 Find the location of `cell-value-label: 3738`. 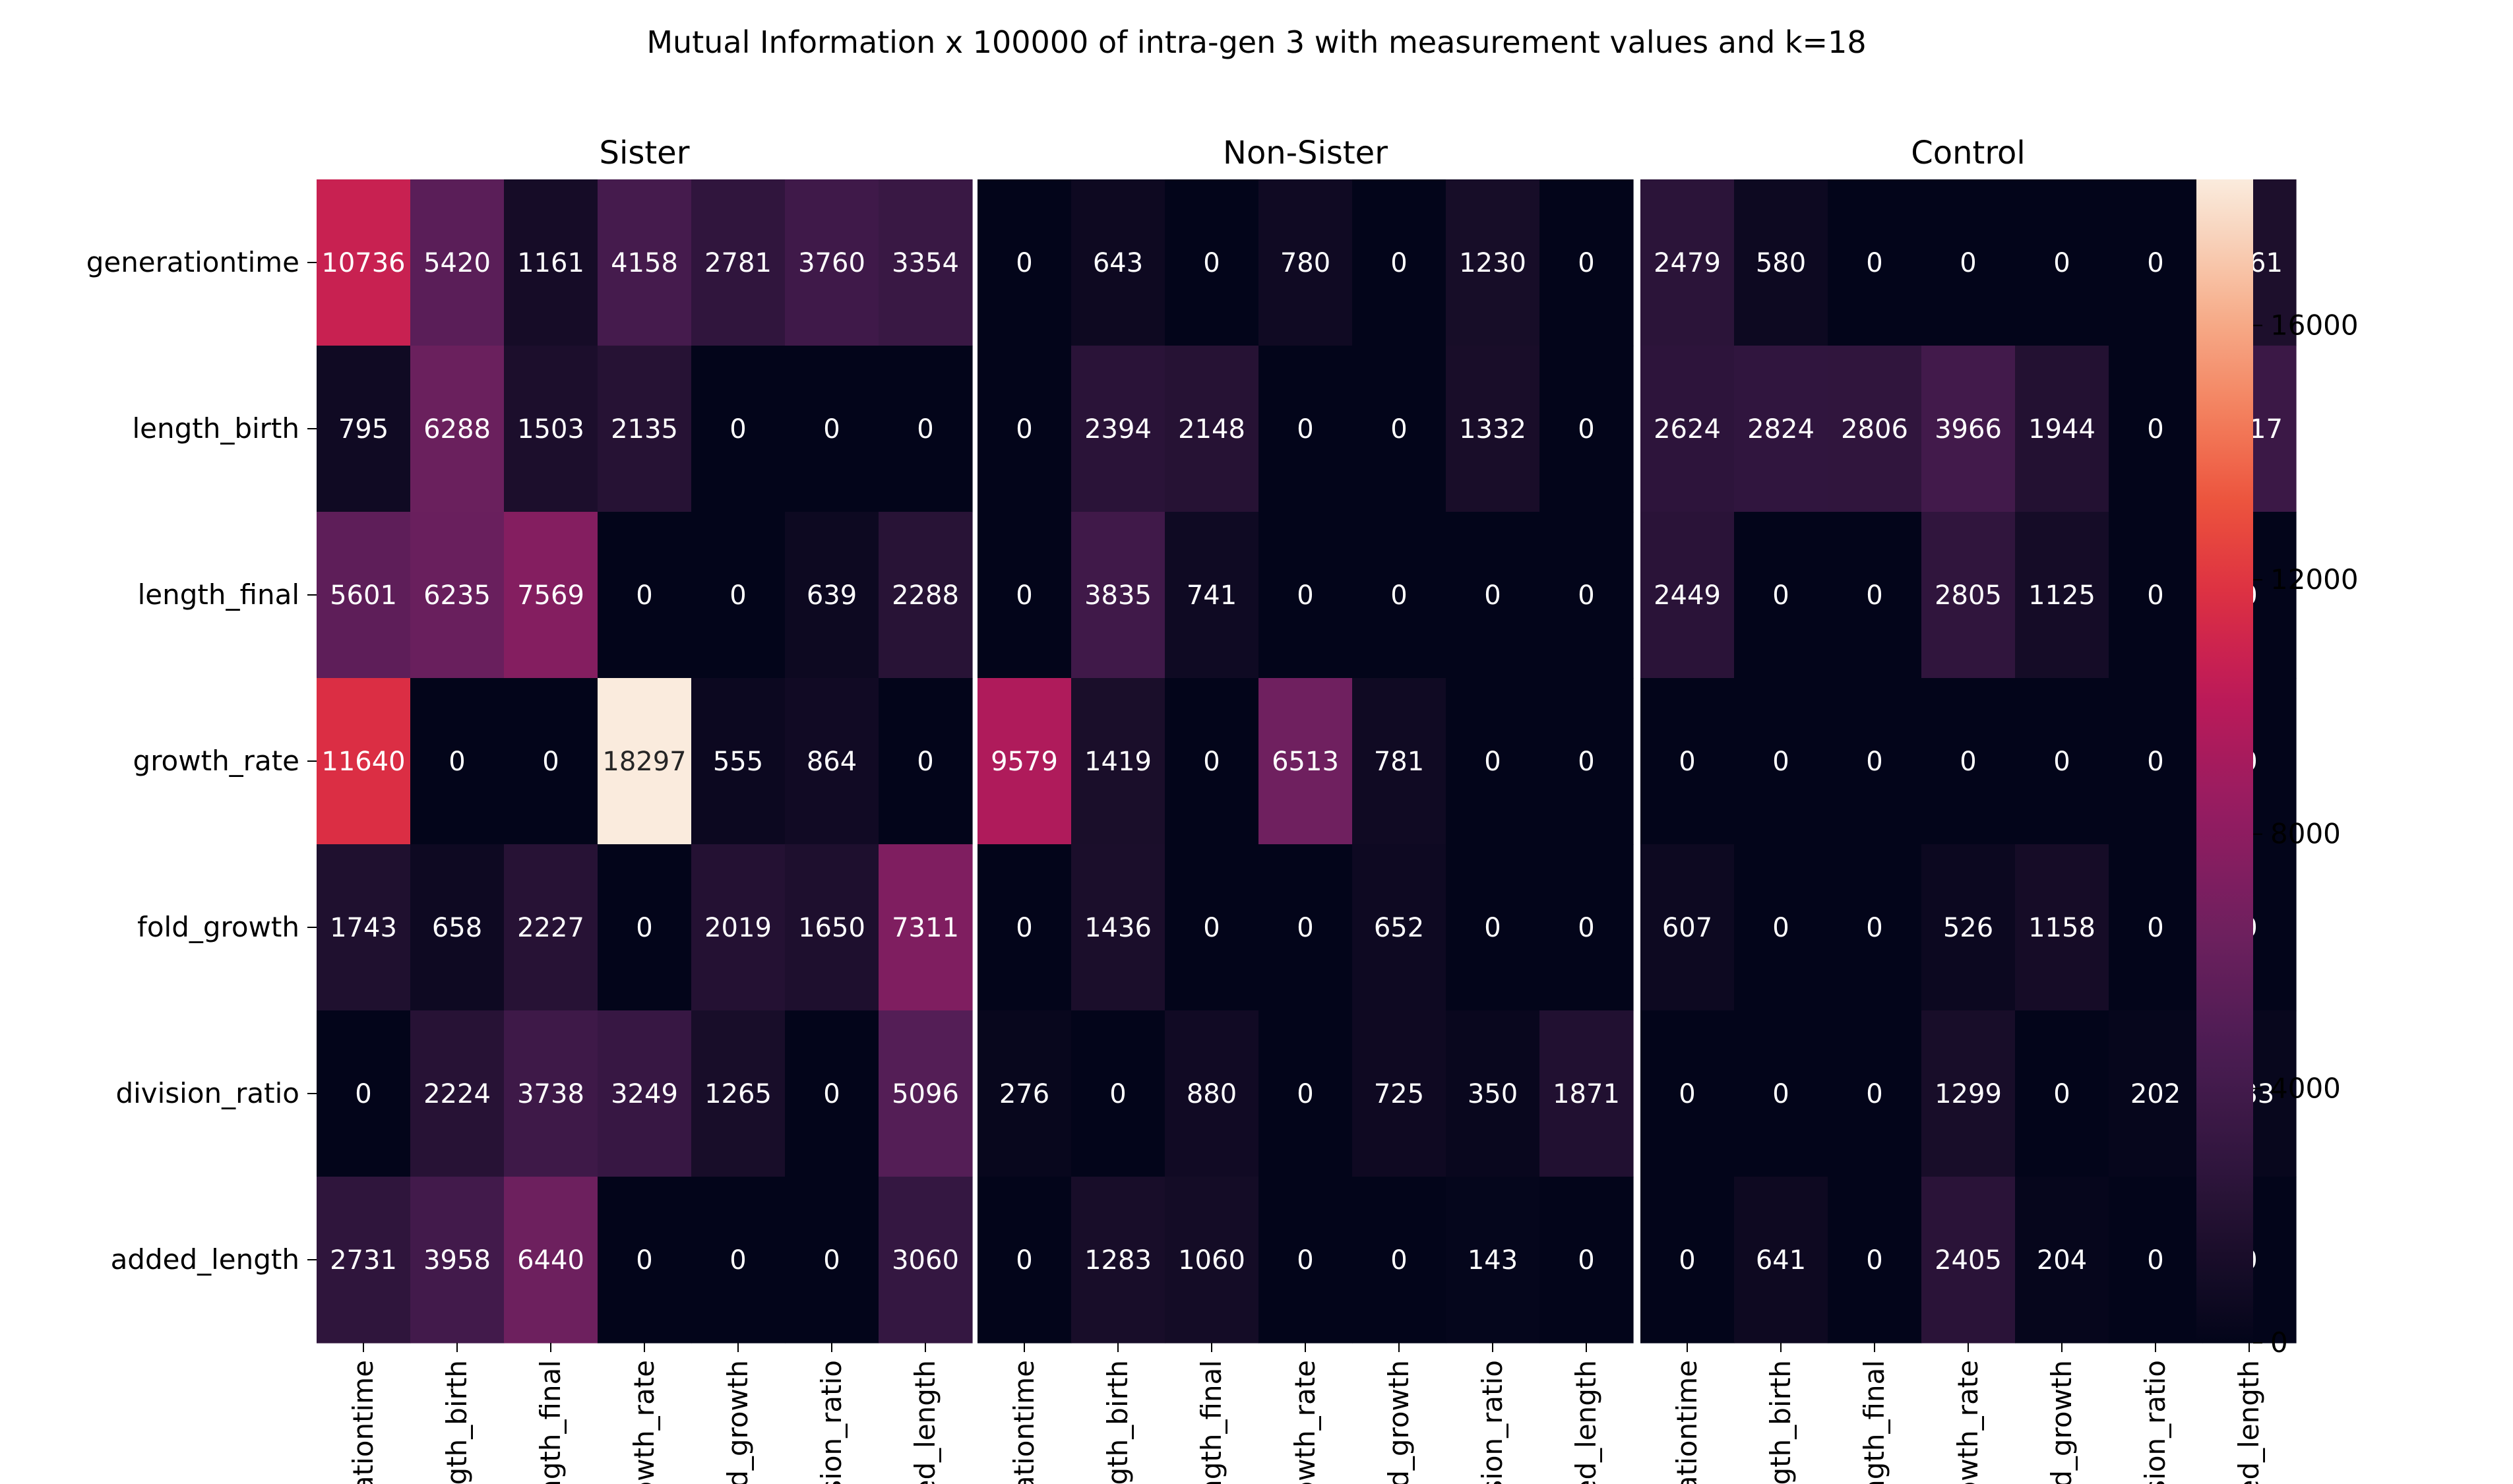

cell-value-label: 3738 is located at coordinates (550, 1094).